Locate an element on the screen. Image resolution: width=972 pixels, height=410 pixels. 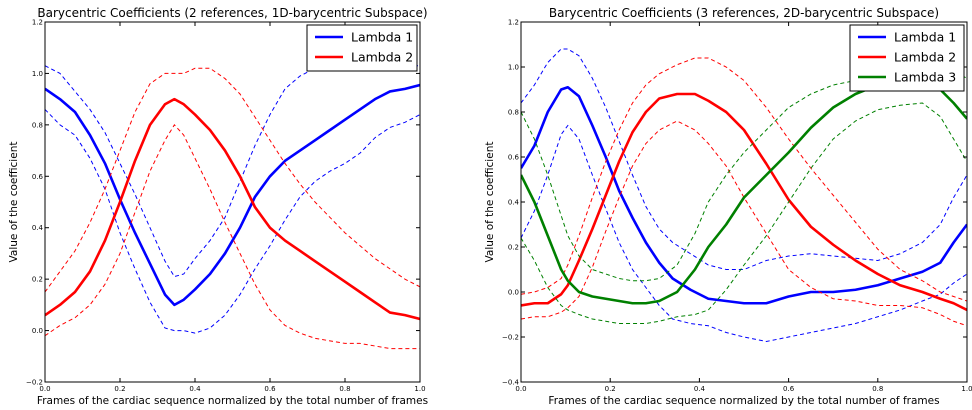
legend: Lambda 1 Lambda 2 Lambda 3 is located at coordinates (907, 58).